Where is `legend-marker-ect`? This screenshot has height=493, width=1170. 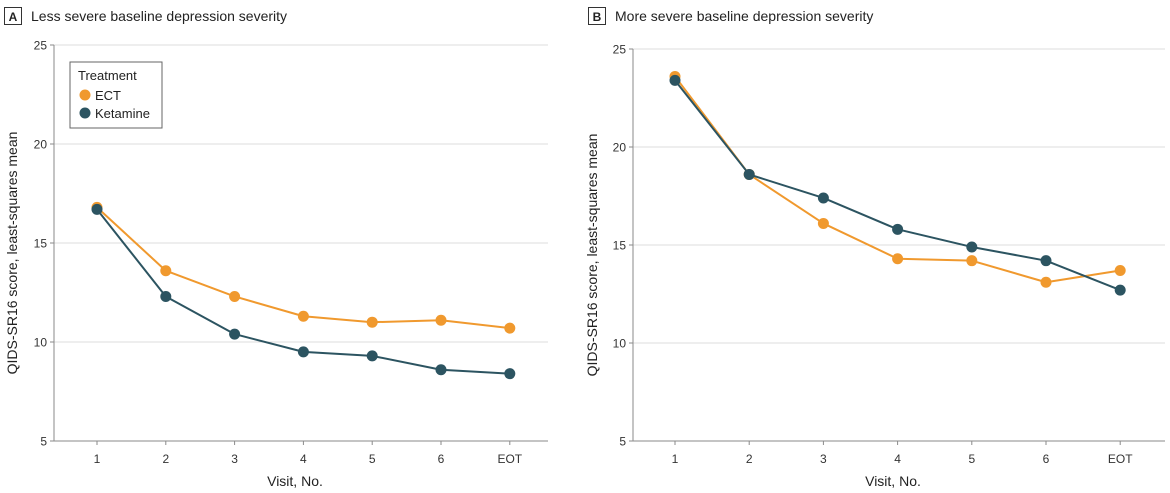 legend-marker-ect is located at coordinates (85, 95).